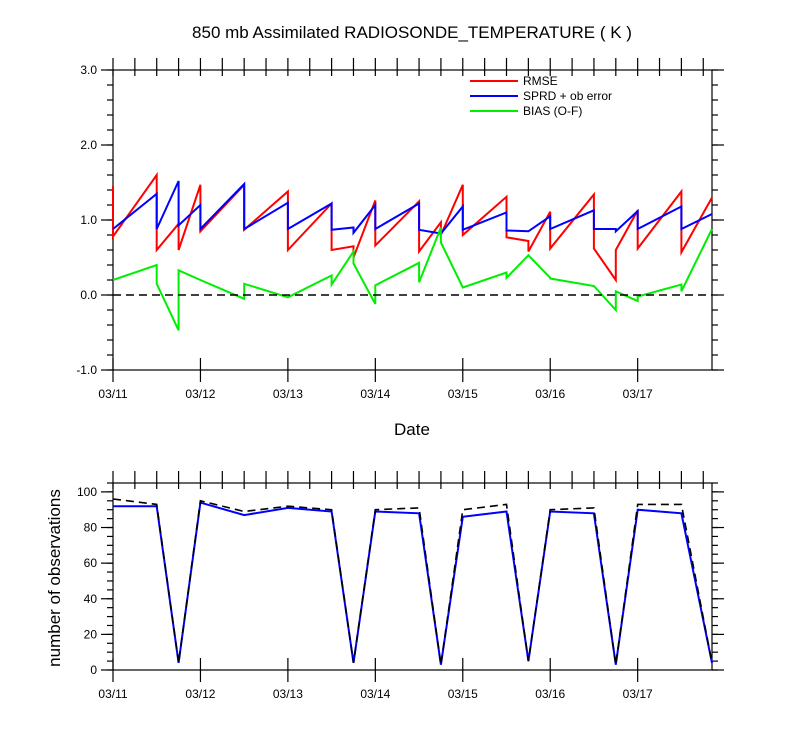 The width and height of the screenshot is (800, 750). Describe the element at coordinates (375, 394) in the screenshot. I see `top-x-tick-label: 03/14` at that location.